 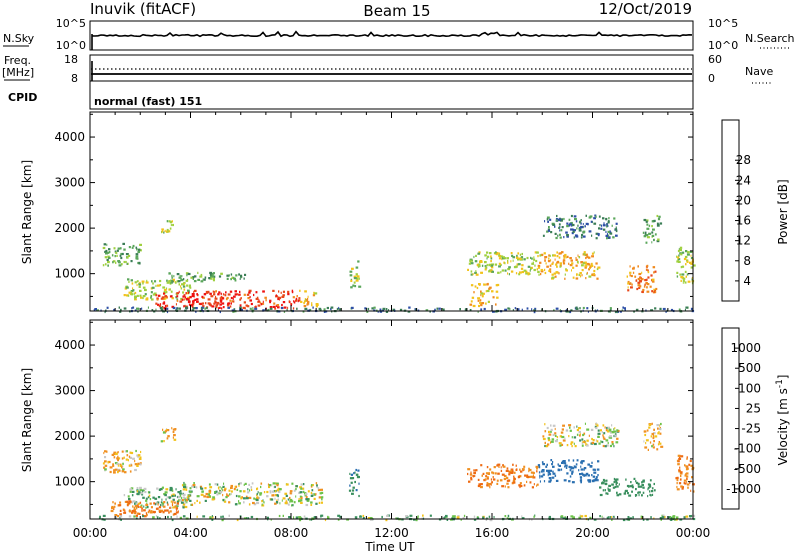 What do you see at coordinates (69, 274) in the screenshot?
I see `power-ytick-label: 1000` at bounding box center [69, 274].